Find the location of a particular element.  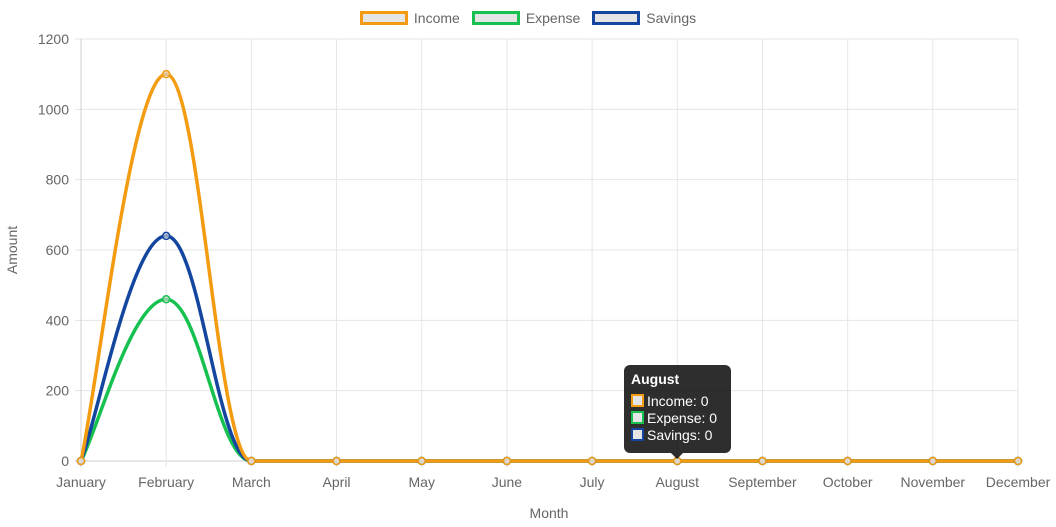

point-income-january is located at coordinates (81, 461).